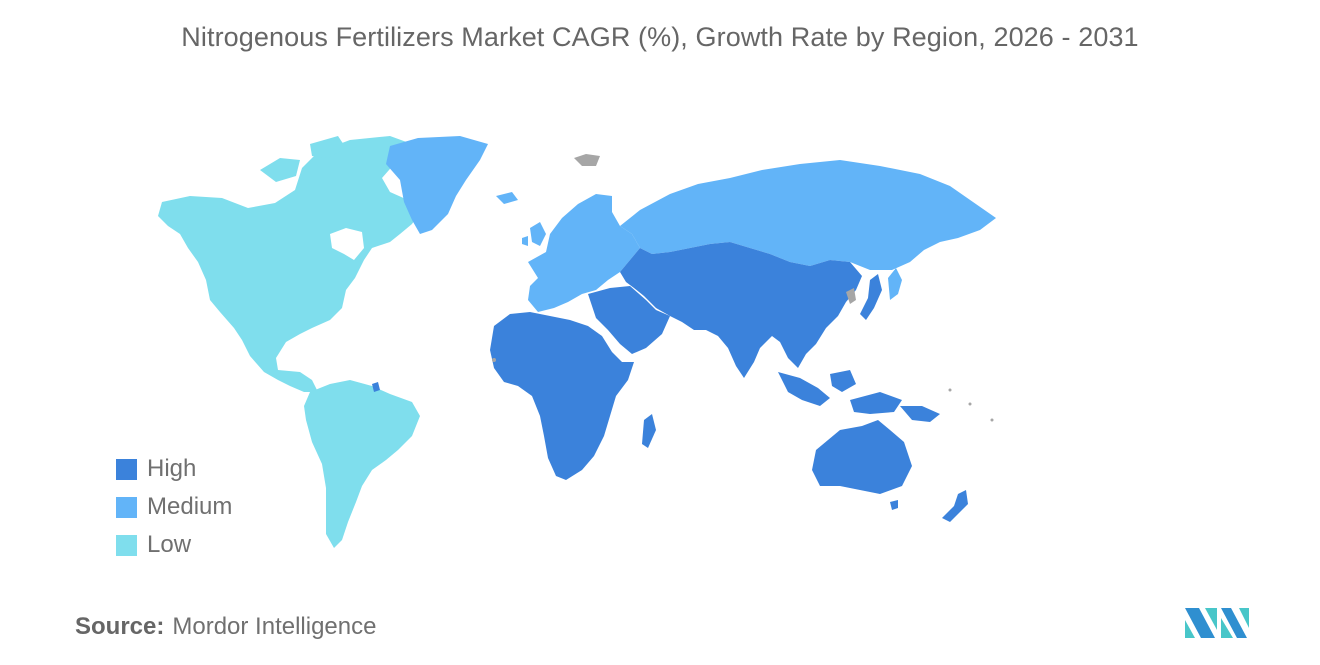 This screenshot has width=1320, height=665. What do you see at coordinates (871, 297) in the screenshot?
I see `region-japan` at bounding box center [871, 297].